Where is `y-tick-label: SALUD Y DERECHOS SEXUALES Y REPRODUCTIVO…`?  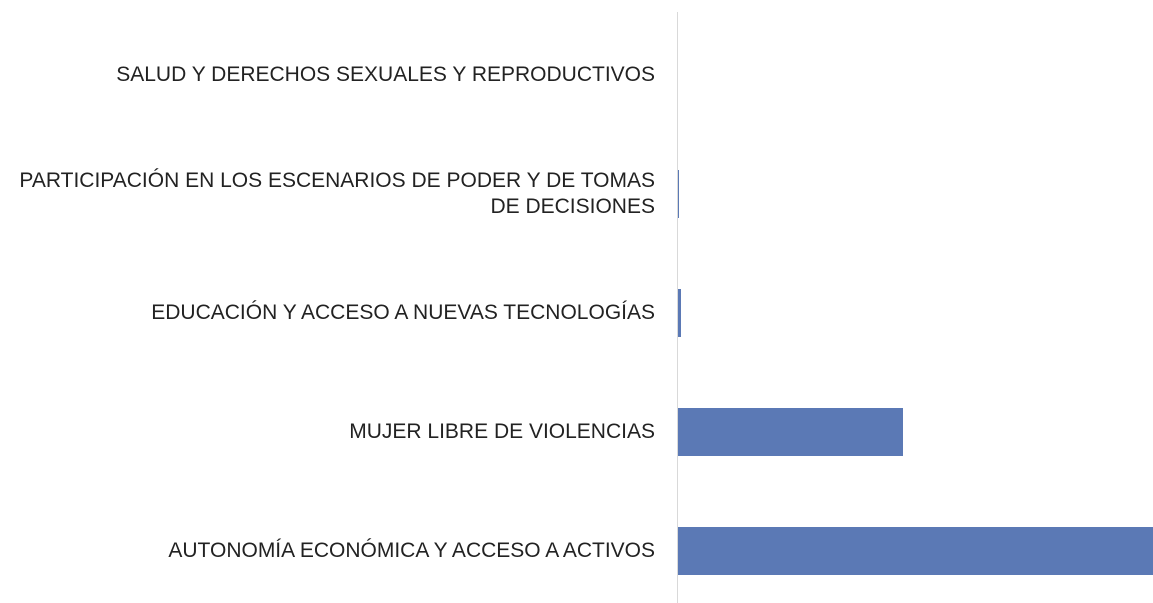
y-tick-label: SALUD Y DERECHOS SEXUALES Y REPRODUCTIVO… is located at coordinates (385, 74).